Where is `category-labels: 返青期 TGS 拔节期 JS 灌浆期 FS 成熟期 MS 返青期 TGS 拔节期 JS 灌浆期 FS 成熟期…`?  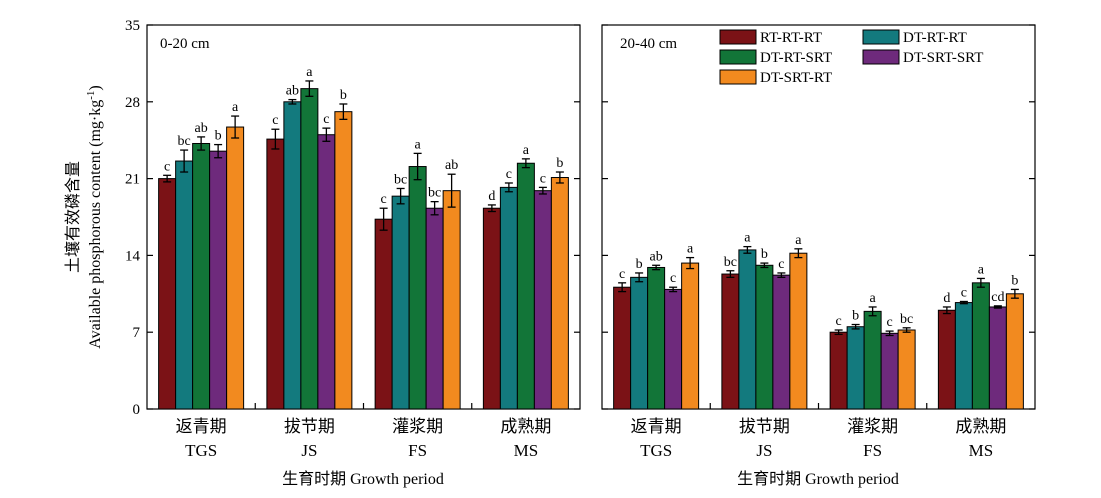 category-labels: 返青期 TGS 拔节期 JS 灌浆期 FS 成熟期 MS 返青期 TGS 拔节期 JS 灌浆期 FS 成熟期… is located at coordinates (591, 438).